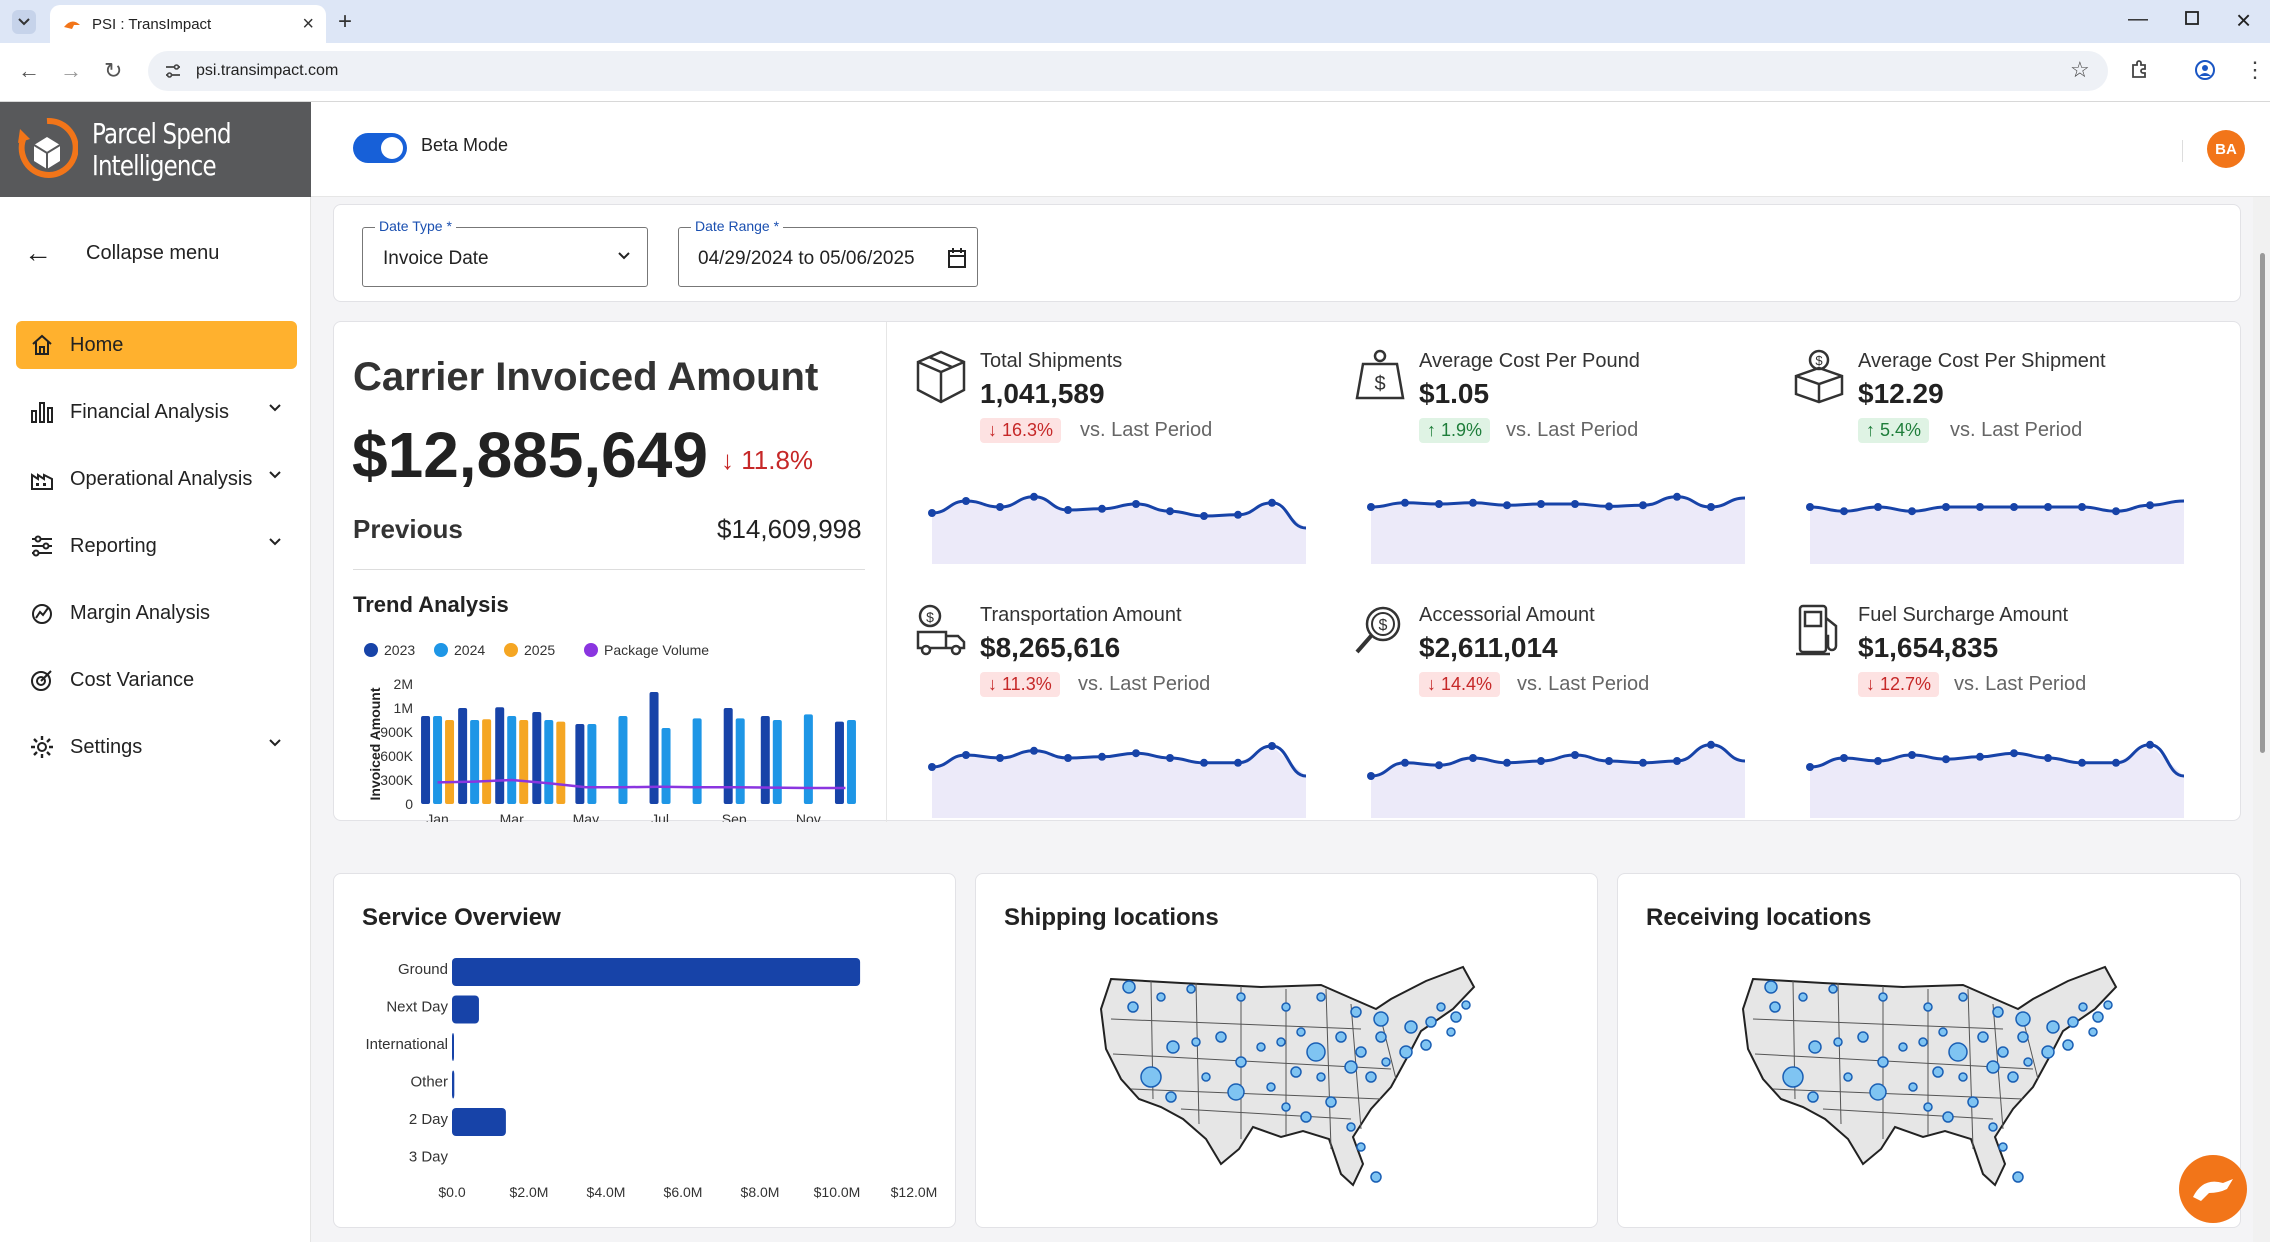  I want to click on date-range-field: Date Range * 04/29/2024 to 05/06/2025, so click(828, 252).